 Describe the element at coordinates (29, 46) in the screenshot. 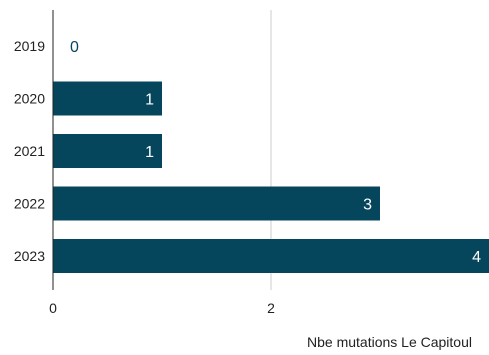

I see `y-tick-label-2019: 2019` at that location.